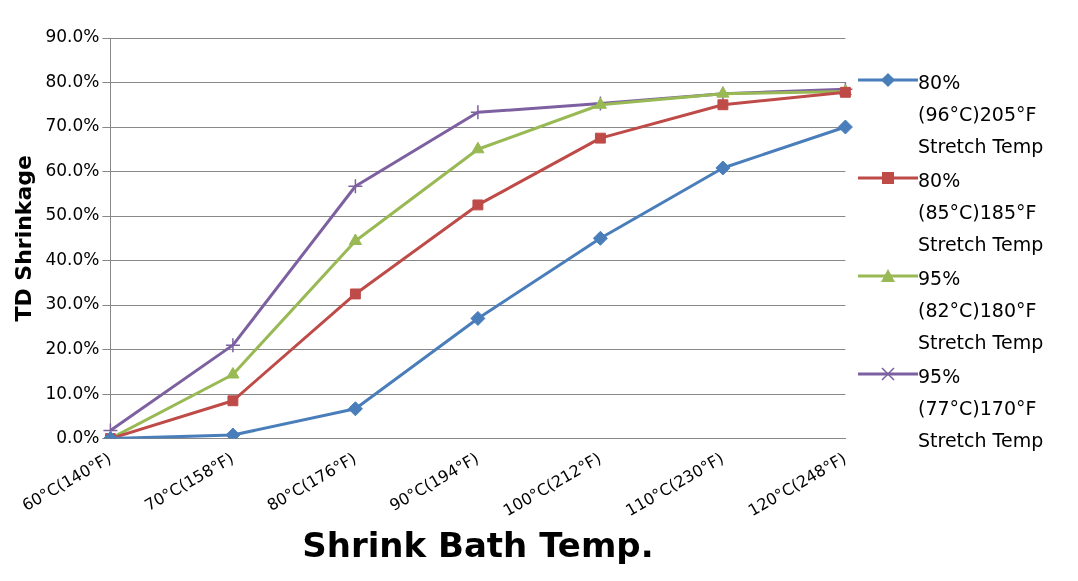 The width and height of the screenshot is (1078, 581). Describe the element at coordinates (72, 125) in the screenshot. I see `y-tick-label: 70.0%` at that location.